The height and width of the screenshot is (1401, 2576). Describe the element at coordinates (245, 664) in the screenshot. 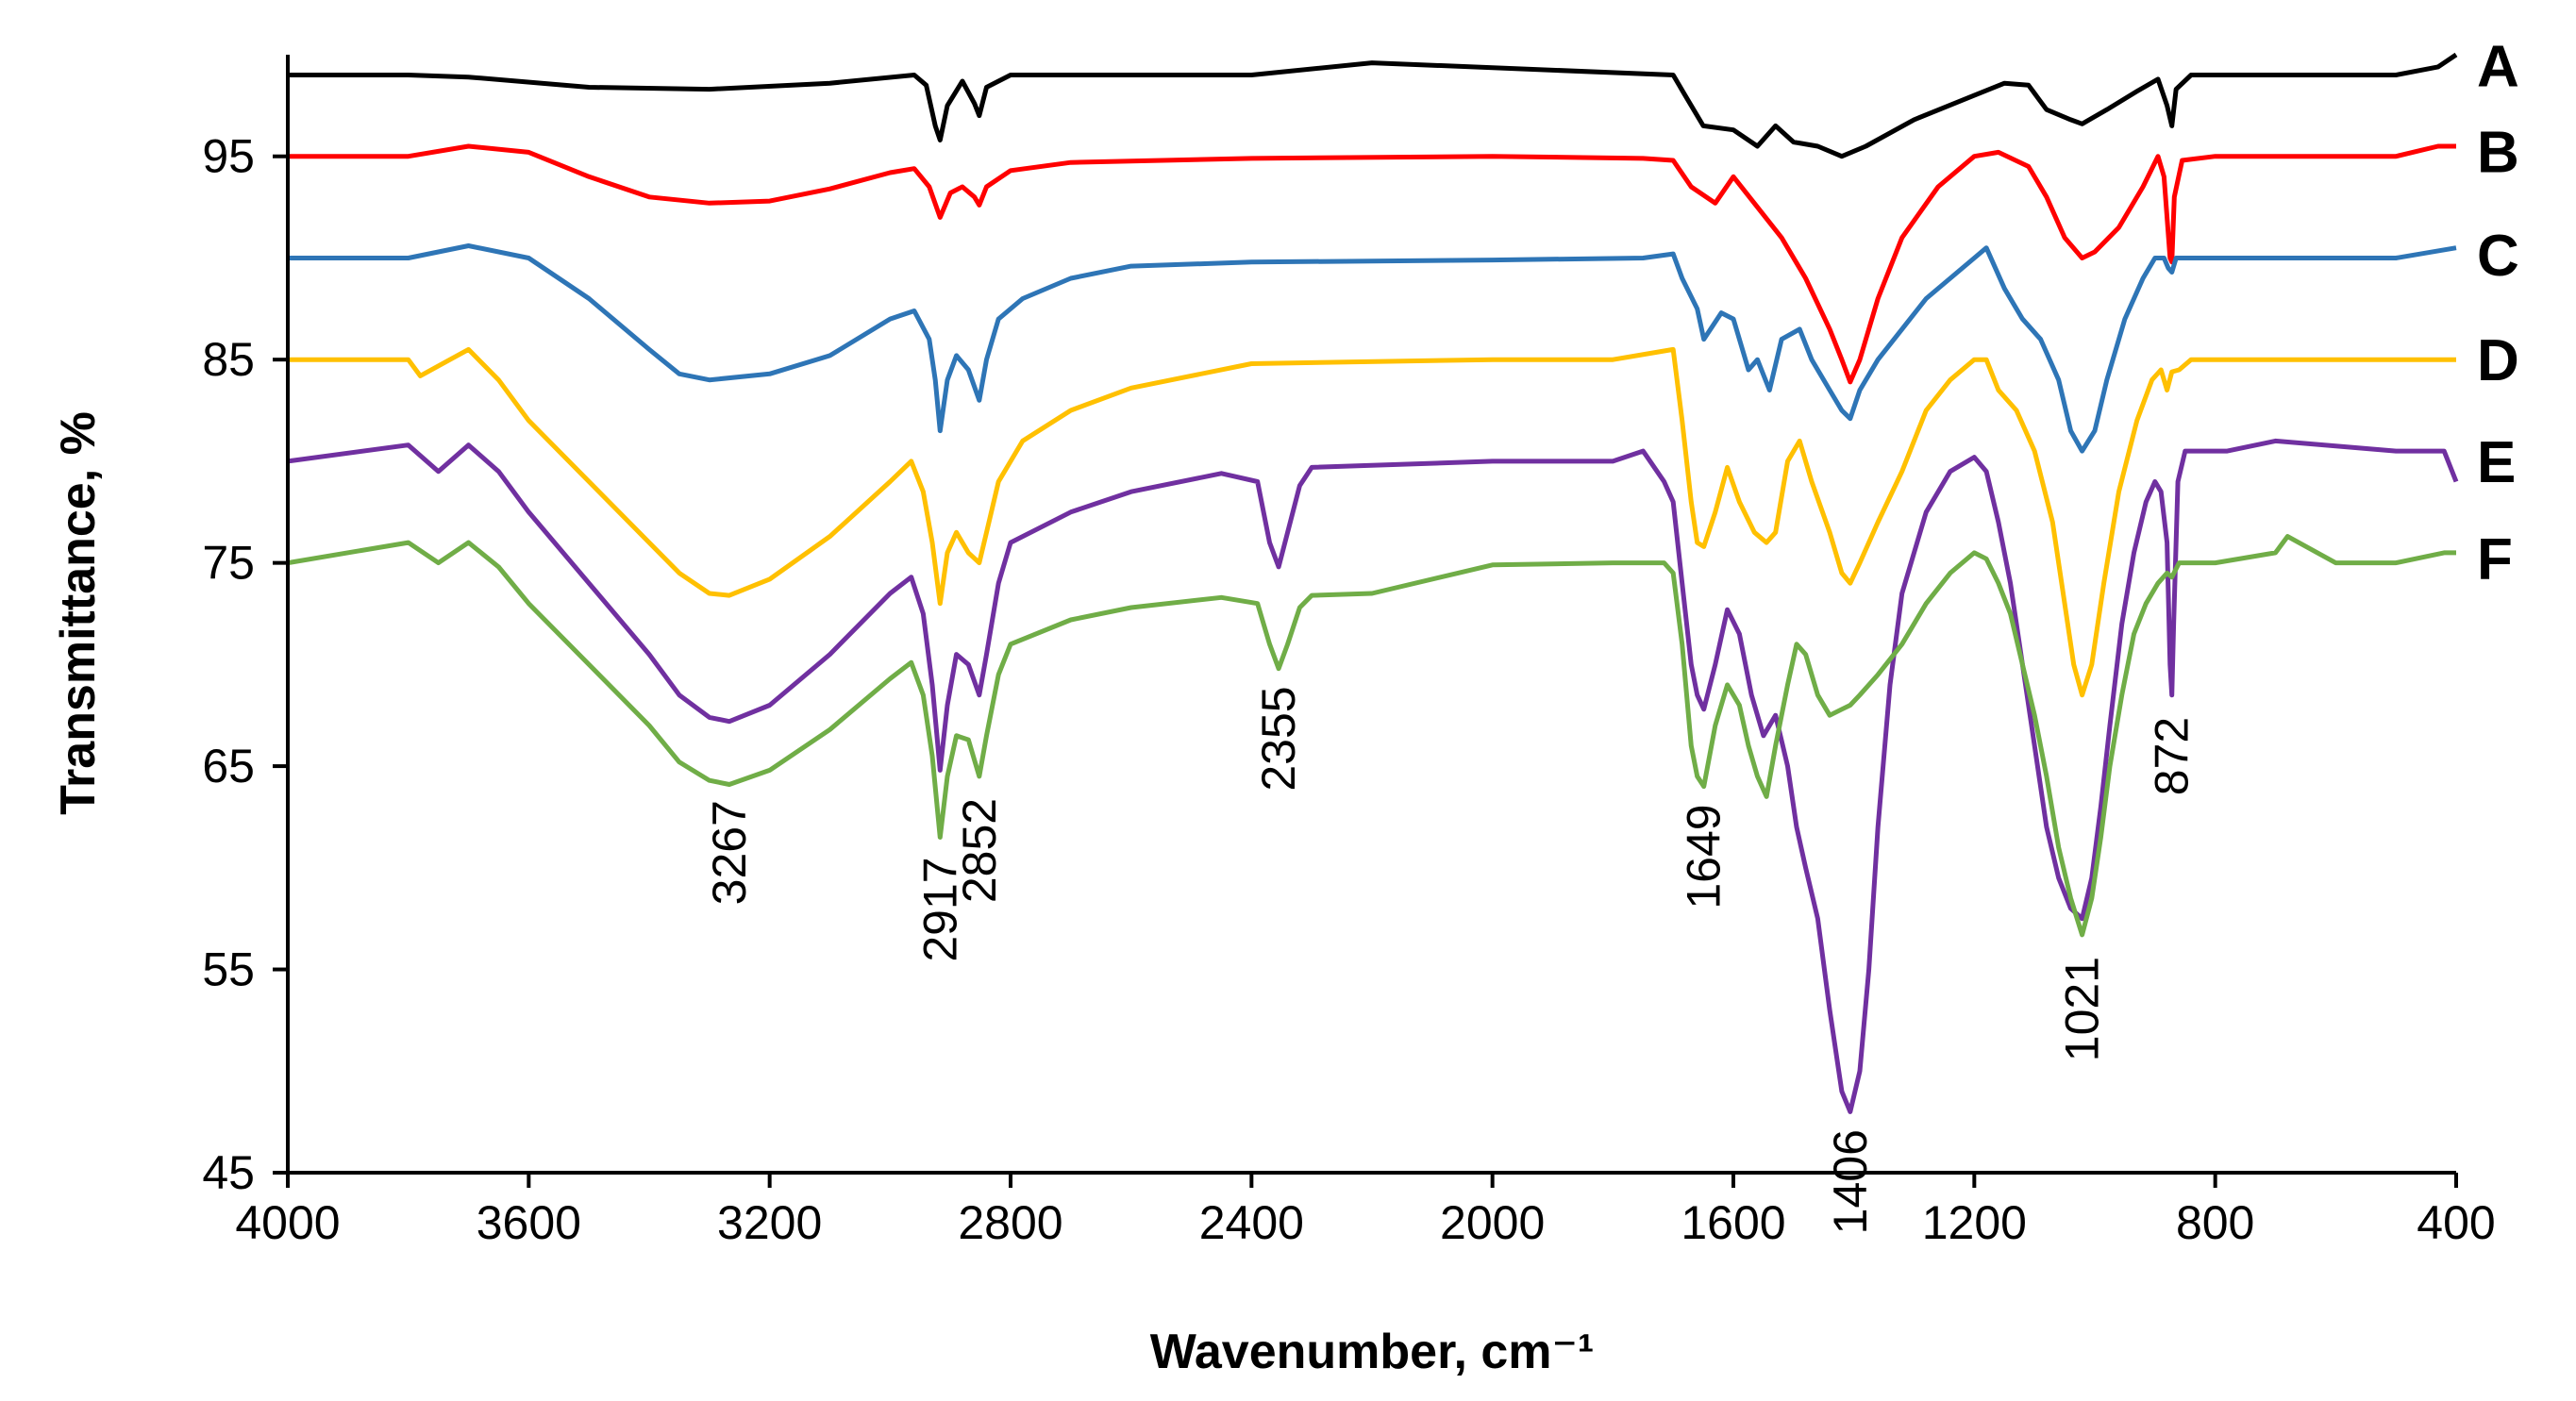

I see `y-ticks: 45 55 65 75 85 95` at that location.